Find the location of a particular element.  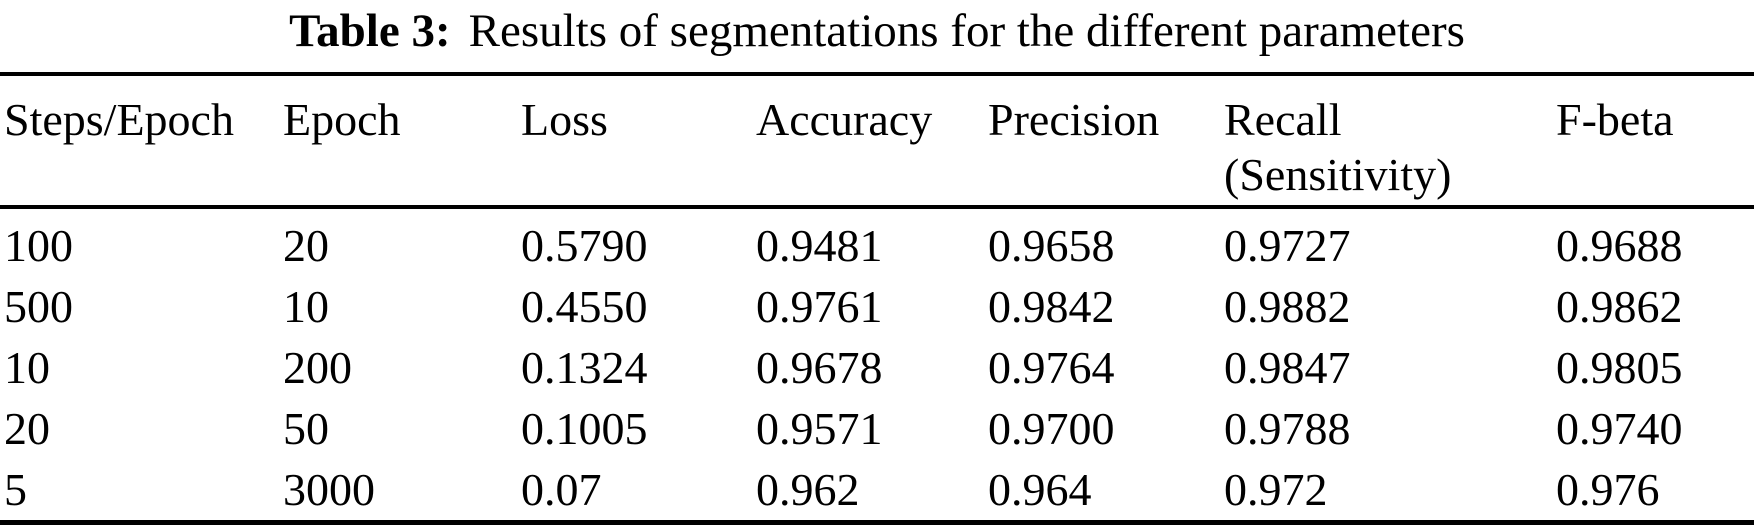

table-row-4: 5 3000 0.07 0.962 0.964 0.972 0.976 is located at coordinates (877, 491).